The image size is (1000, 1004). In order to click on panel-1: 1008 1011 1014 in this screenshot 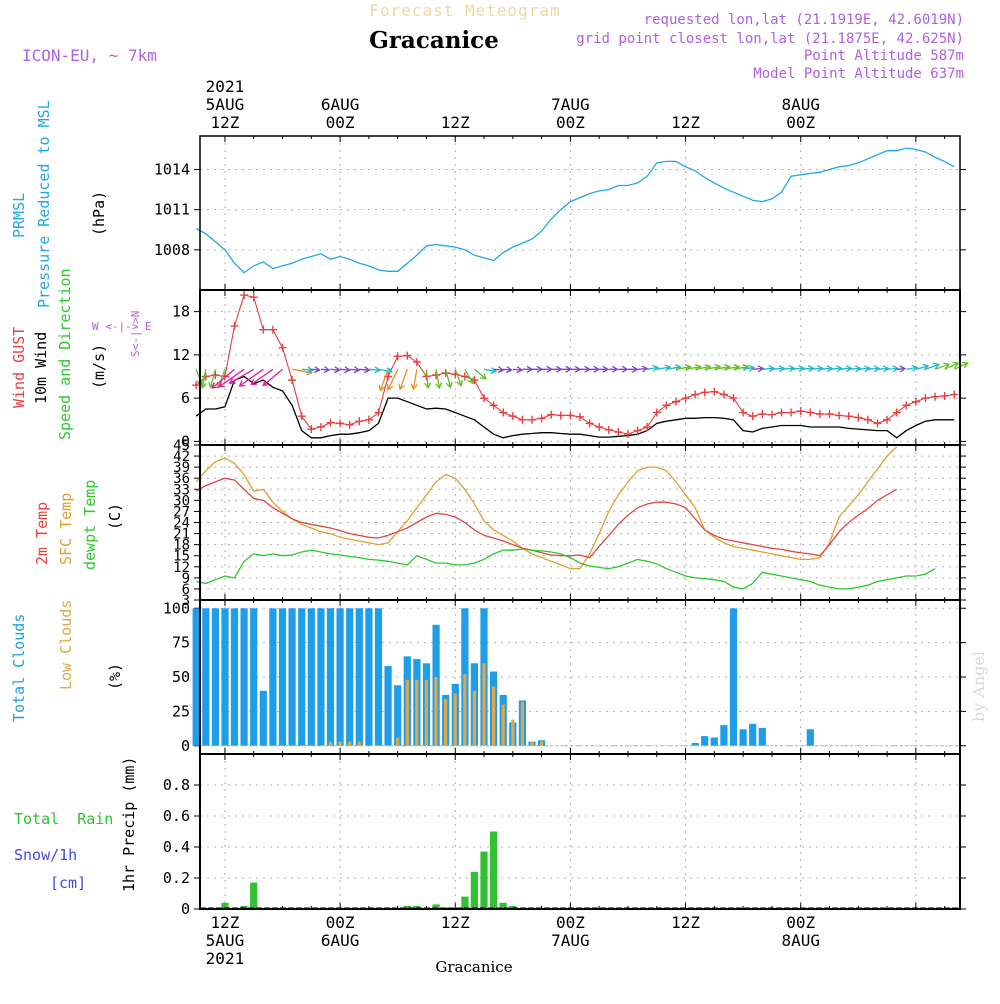, I will do `click(560, 213)`.